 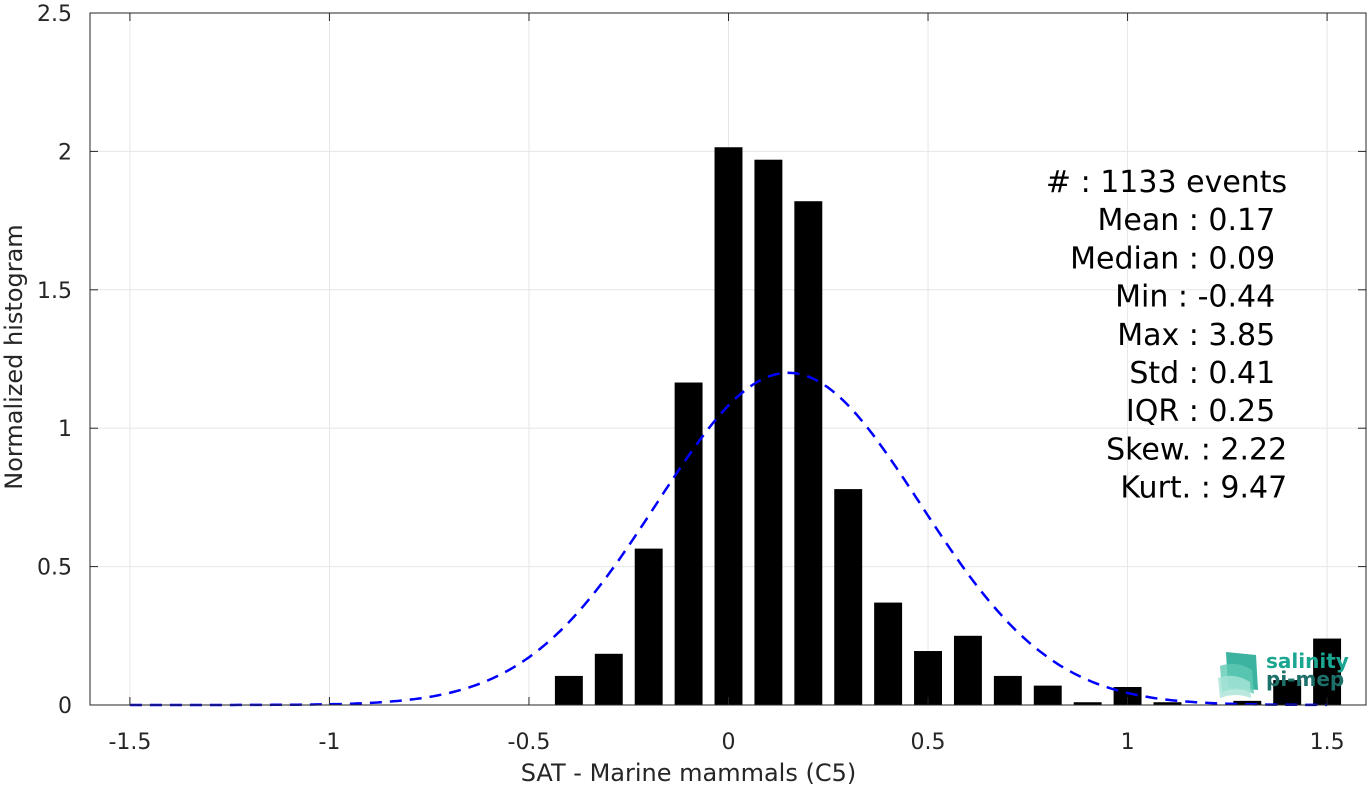 I want to click on stats-line: # : 1133 events, so click(x=1166, y=182).